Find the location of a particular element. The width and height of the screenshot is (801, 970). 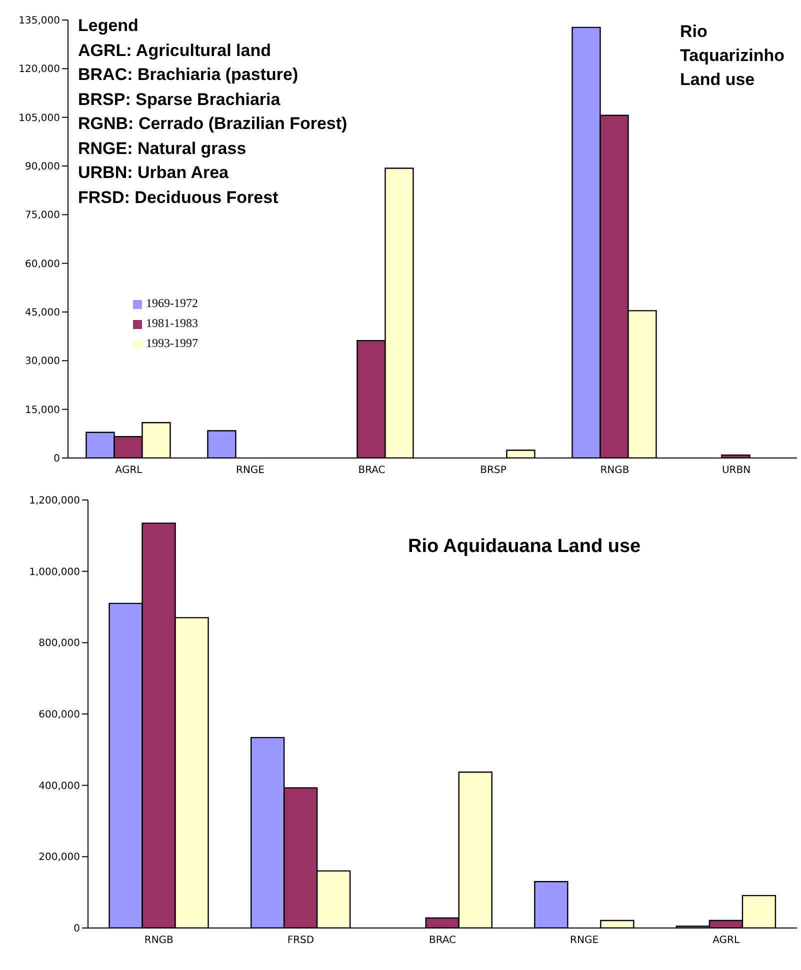

annotation: Legend is located at coordinates (109, 26).